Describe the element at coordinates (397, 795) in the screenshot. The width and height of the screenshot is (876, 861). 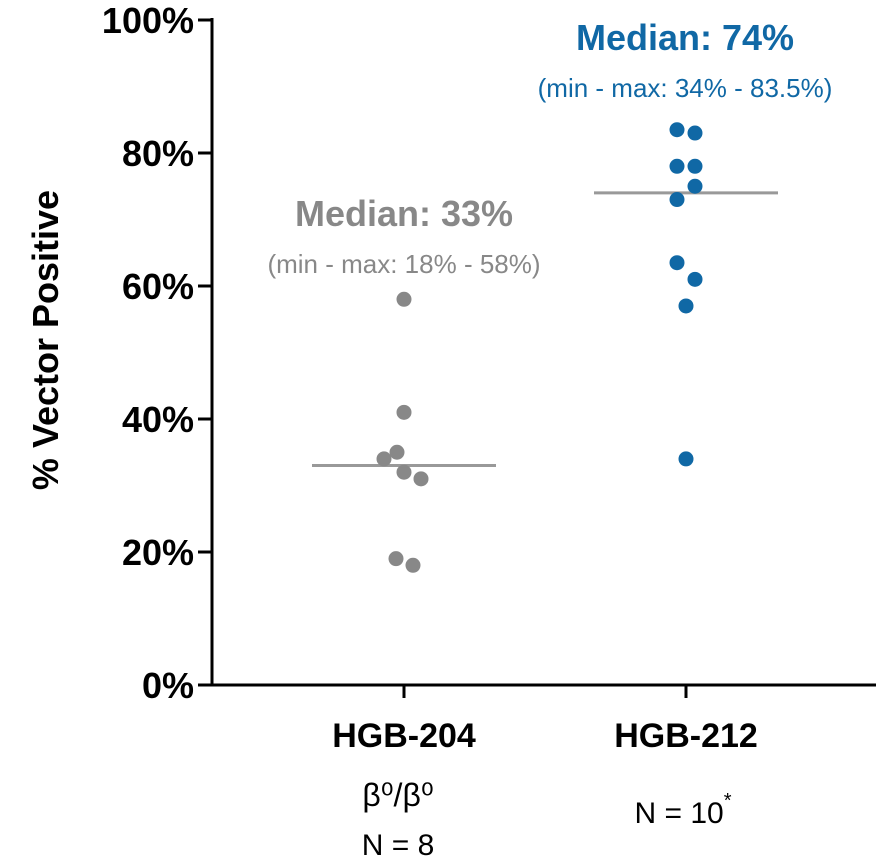
I see `genotype-label-hgb-204: β⁰/β⁰` at that location.